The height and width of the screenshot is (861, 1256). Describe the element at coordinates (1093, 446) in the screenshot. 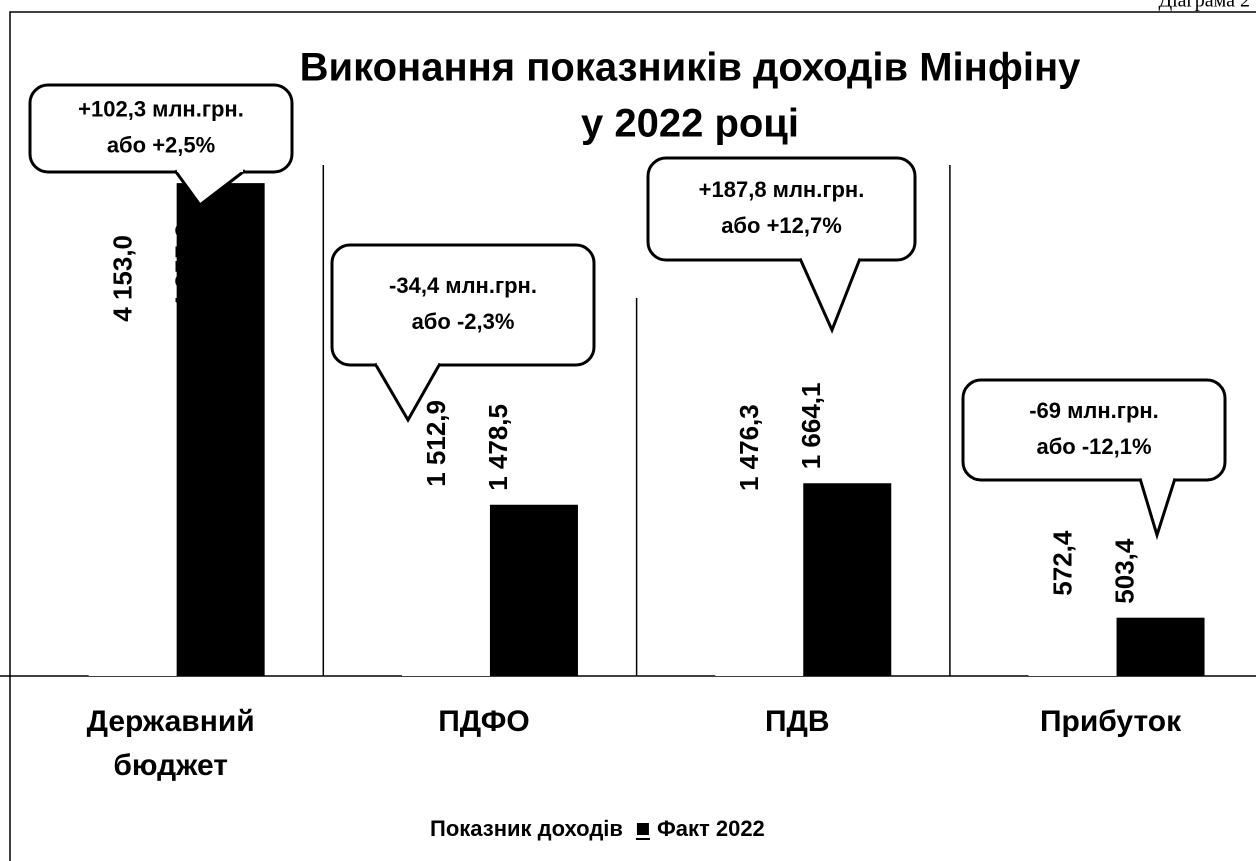

I see `callout-text: або -12,1%` at that location.